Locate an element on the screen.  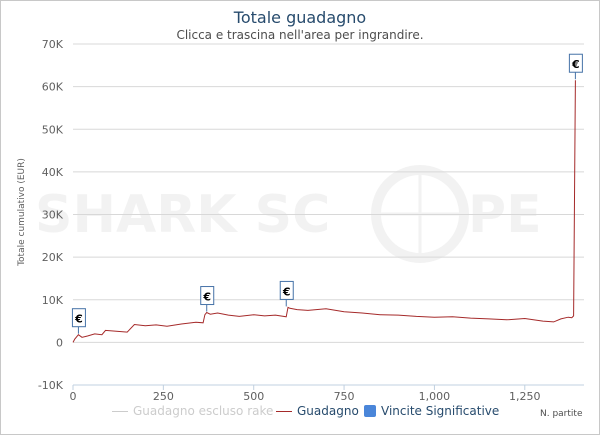
y-tick-label: 50K is located at coordinates (53, 129).